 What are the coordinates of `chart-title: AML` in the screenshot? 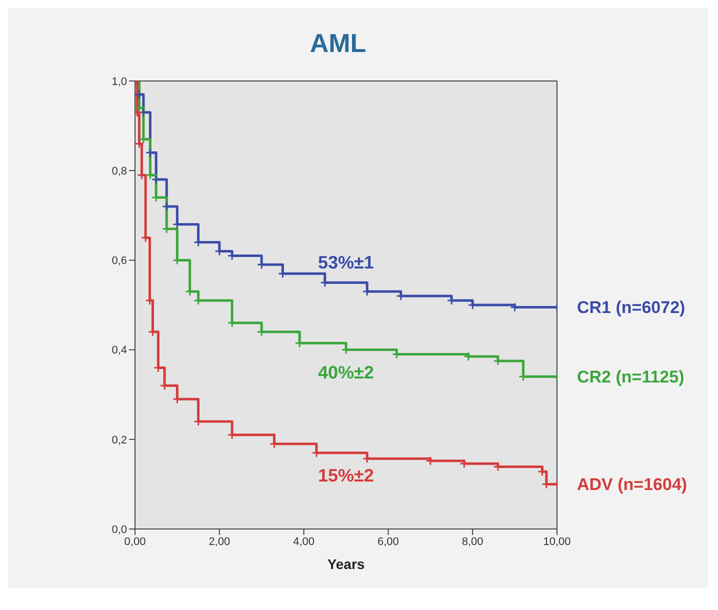 It's located at (338, 43).